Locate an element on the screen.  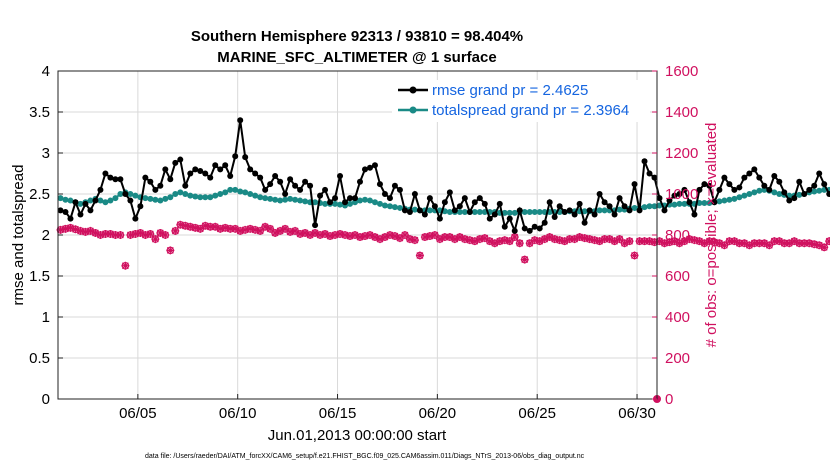
legend-marker-totalspread is located at coordinates (413, 110).